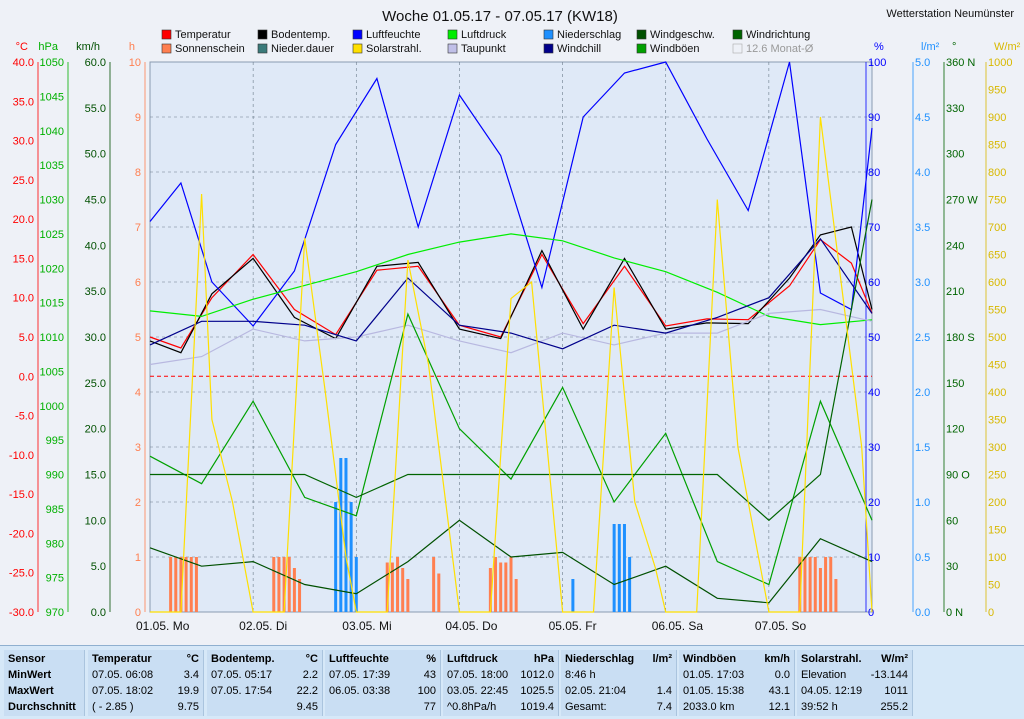 Image resolution: width=1024 pixels, height=719 pixels. Describe the element at coordinates (145, 691) in the screenshot. I see `stats-row: 07.05. 18:02 19.9` at that location.